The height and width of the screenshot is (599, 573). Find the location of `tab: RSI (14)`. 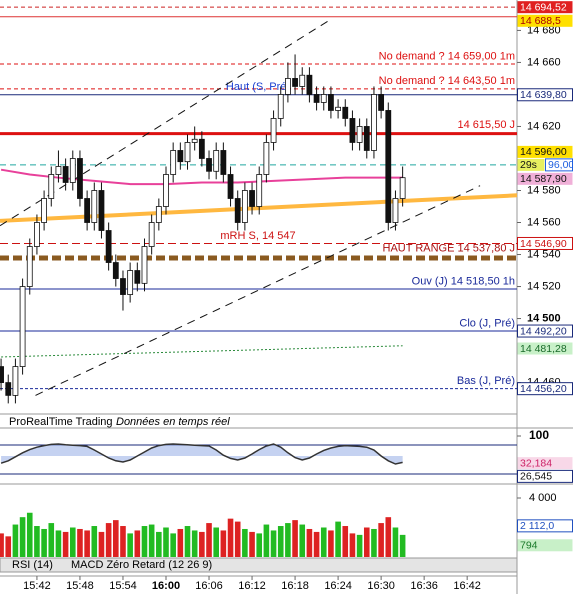

tab: RSI (14) is located at coordinates (32, 565).